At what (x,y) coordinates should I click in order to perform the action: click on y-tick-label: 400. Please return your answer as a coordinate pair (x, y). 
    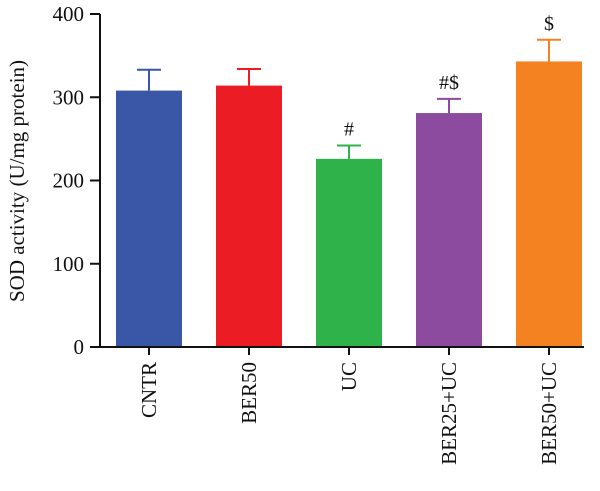
    Looking at the image, I should click on (69, 14).